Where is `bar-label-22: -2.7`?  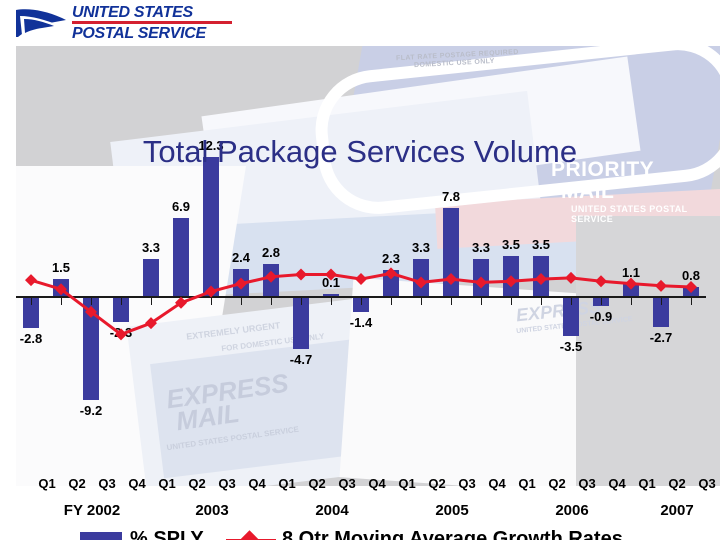 bar-label-22: -2.7 is located at coordinates (661, 337).